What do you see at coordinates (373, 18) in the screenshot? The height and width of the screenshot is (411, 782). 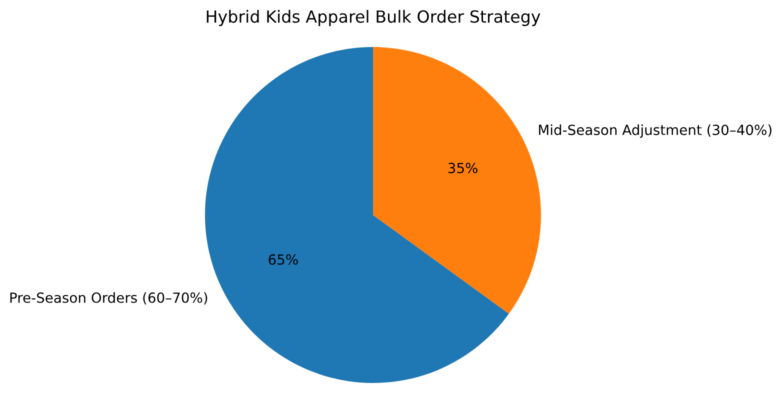 I see `chart-title: Hybrid Kids Apparel Bulk Order Strategy` at bounding box center [373, 18].